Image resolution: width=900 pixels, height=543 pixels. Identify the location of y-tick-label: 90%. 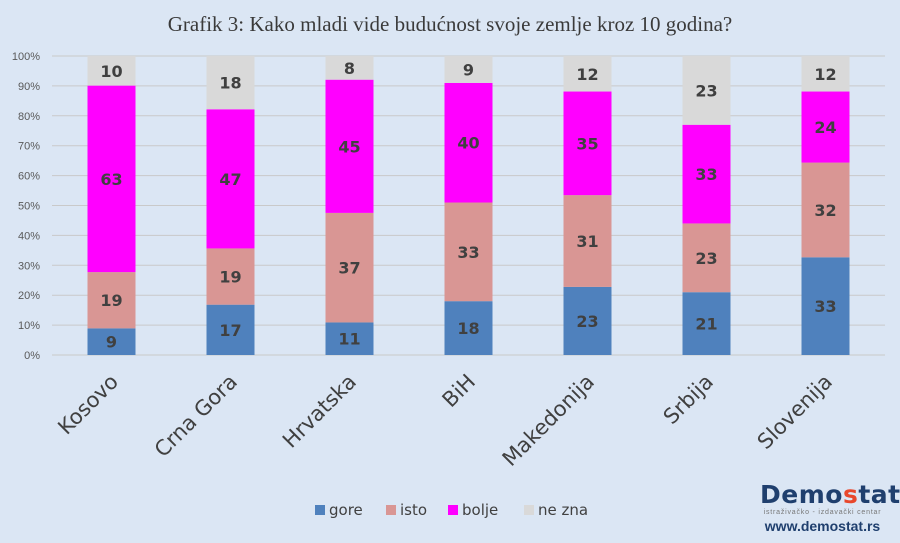
(29, 87).